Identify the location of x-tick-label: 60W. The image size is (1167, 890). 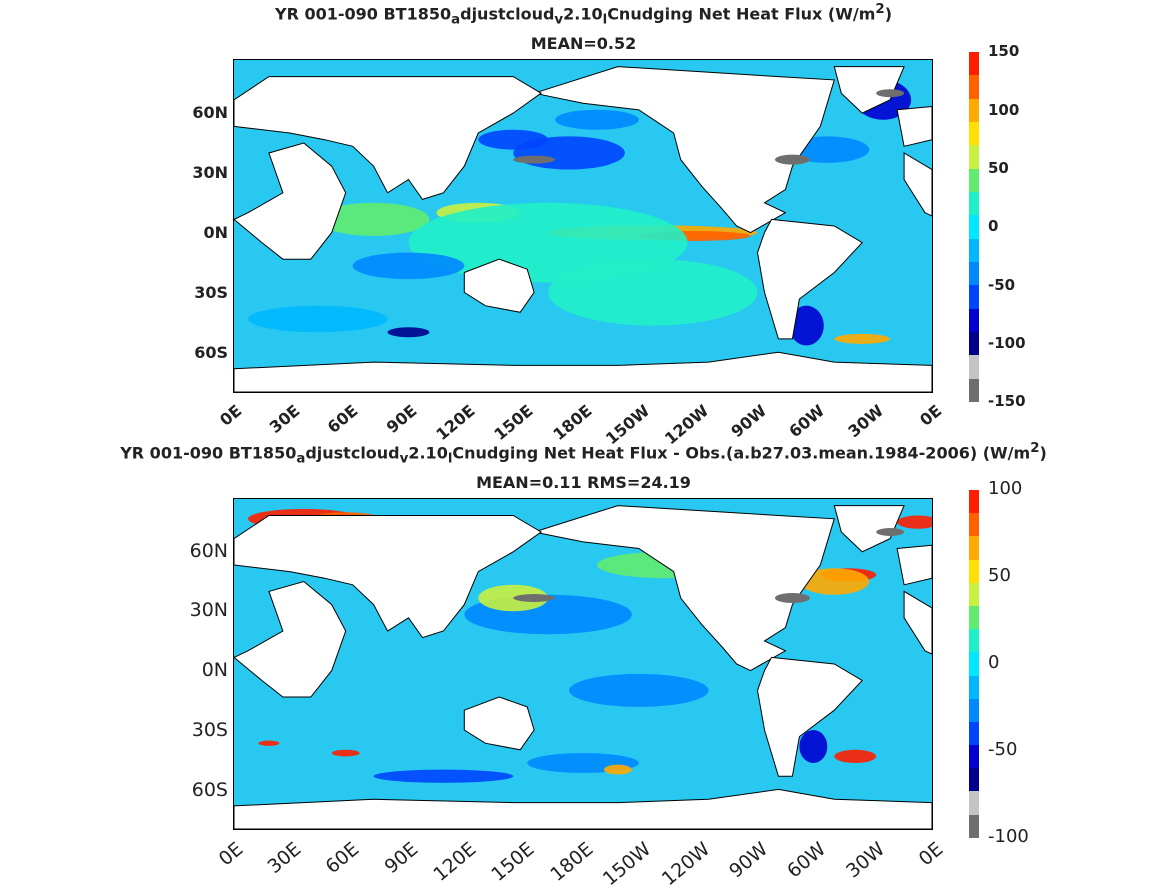
(807, 860).